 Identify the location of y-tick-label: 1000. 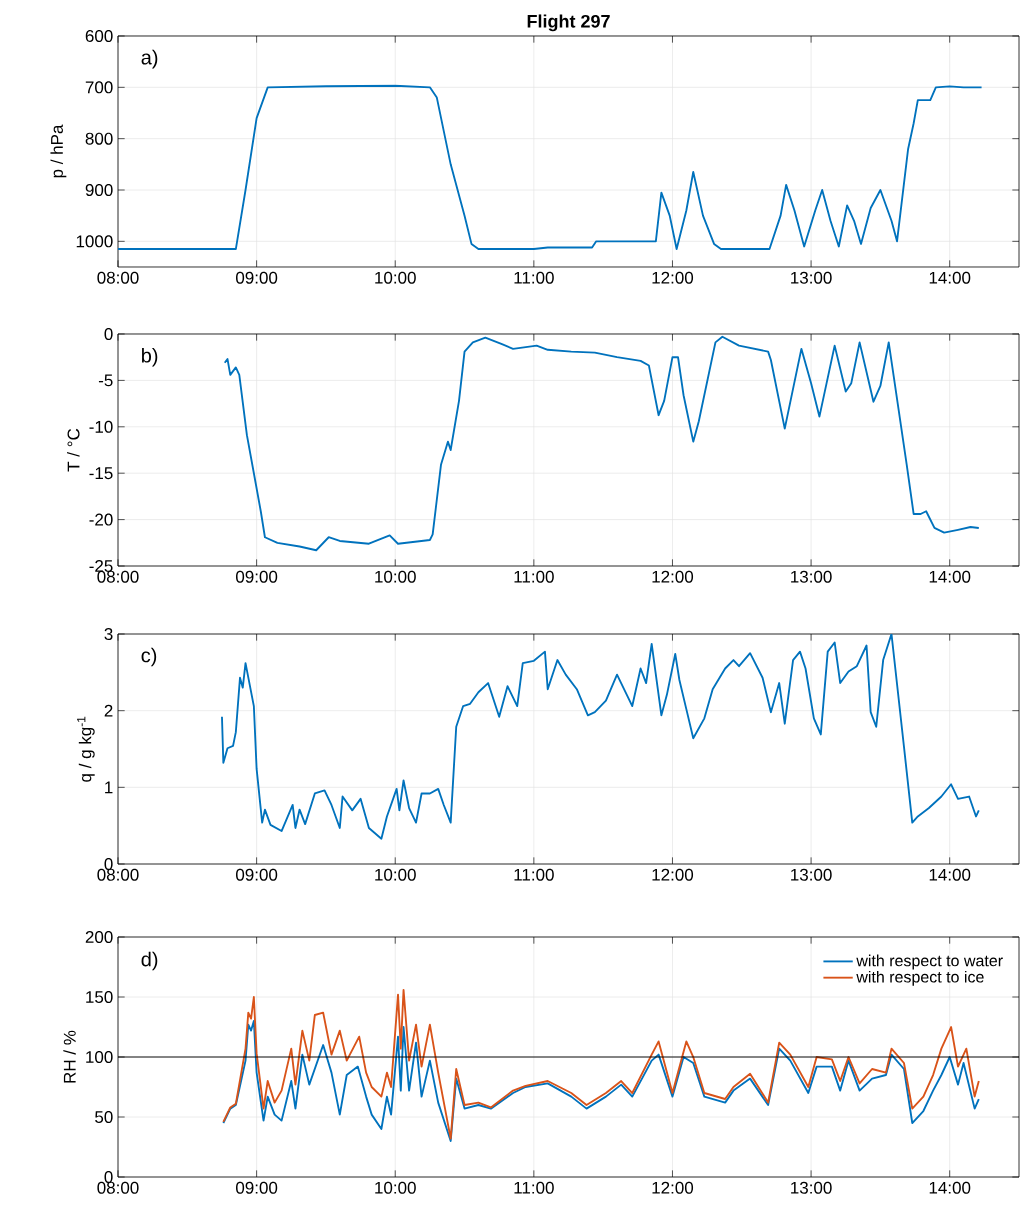
(94, 241).